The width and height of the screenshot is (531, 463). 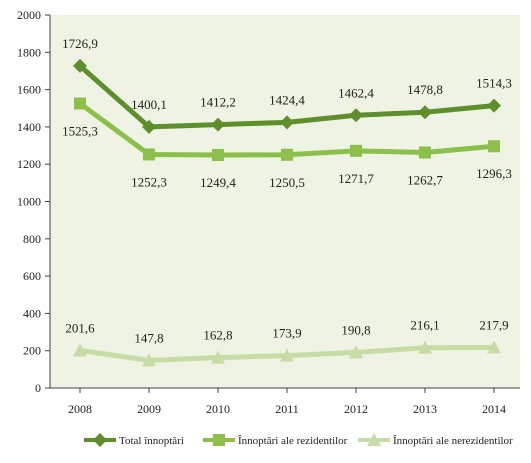 I want to click on y-tick-label: 400, so click(x=32, y=313).